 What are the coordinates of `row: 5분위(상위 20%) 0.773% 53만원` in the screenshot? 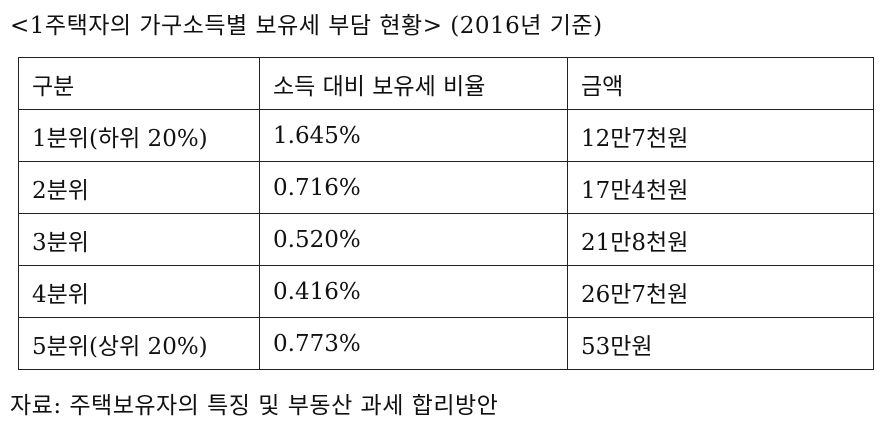 It's located at (446, 343).